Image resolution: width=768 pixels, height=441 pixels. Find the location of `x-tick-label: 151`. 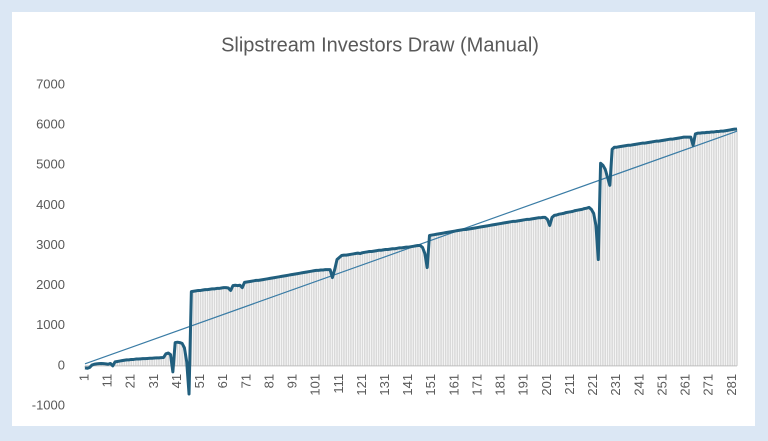

x-tick-label: 151 is located at coordinates (430, 385).